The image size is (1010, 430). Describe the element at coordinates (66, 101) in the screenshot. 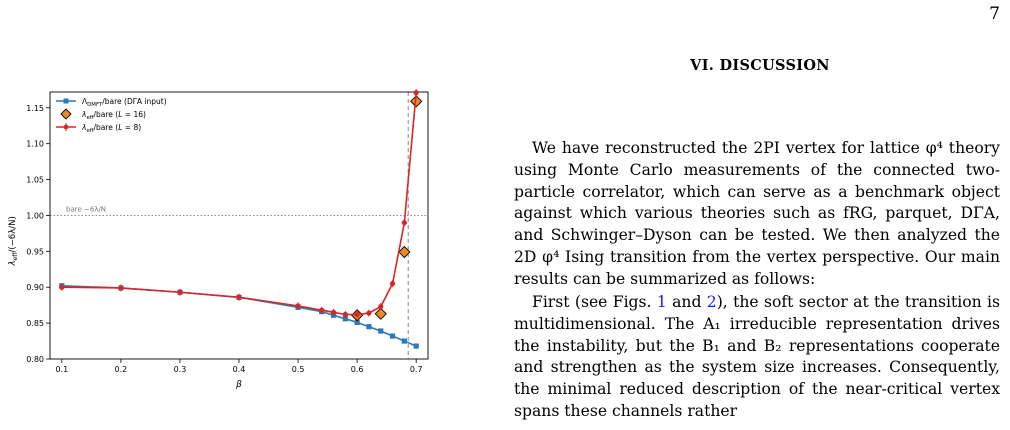

I see `legend-marker-square` at that location.